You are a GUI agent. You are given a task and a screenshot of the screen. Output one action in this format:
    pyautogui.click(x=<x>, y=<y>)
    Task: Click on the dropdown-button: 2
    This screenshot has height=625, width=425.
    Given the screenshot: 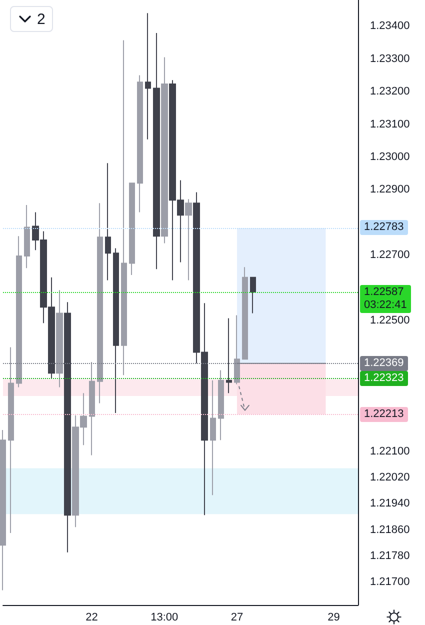 What is the action you would take?
    pyautogui.click(x=32, y=19)
    